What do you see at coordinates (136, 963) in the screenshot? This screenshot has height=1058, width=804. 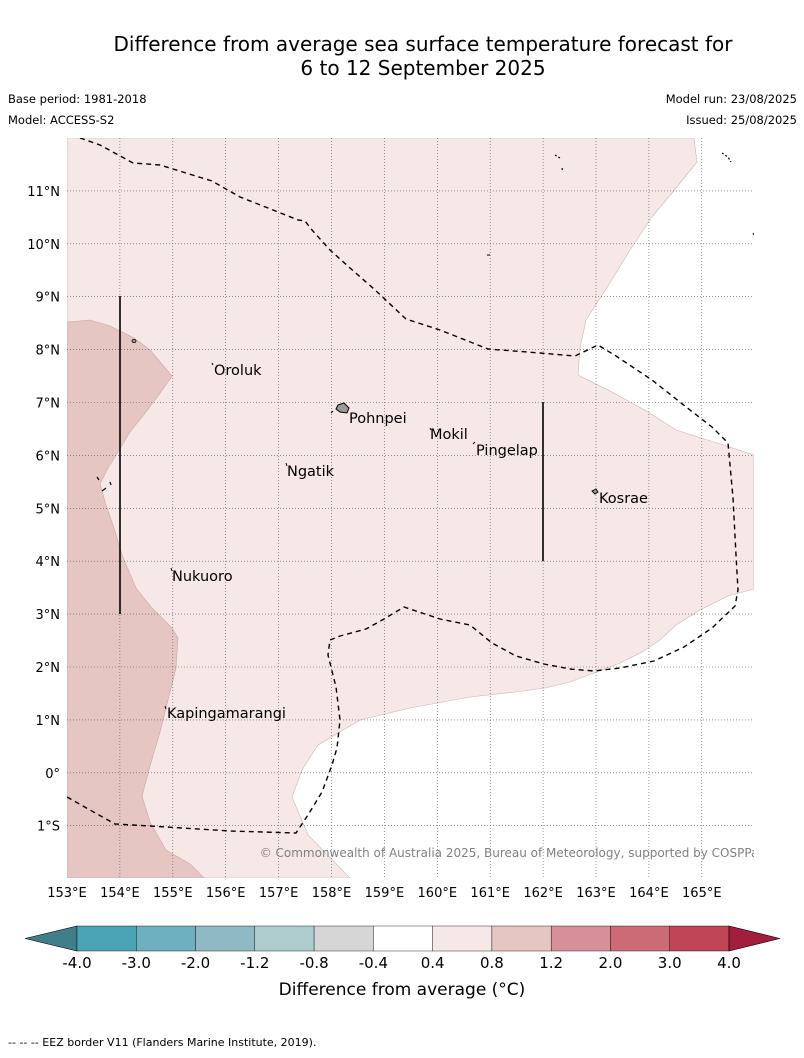 I see `colorbar-tick: -3.0` at bounding box center [136, 963].